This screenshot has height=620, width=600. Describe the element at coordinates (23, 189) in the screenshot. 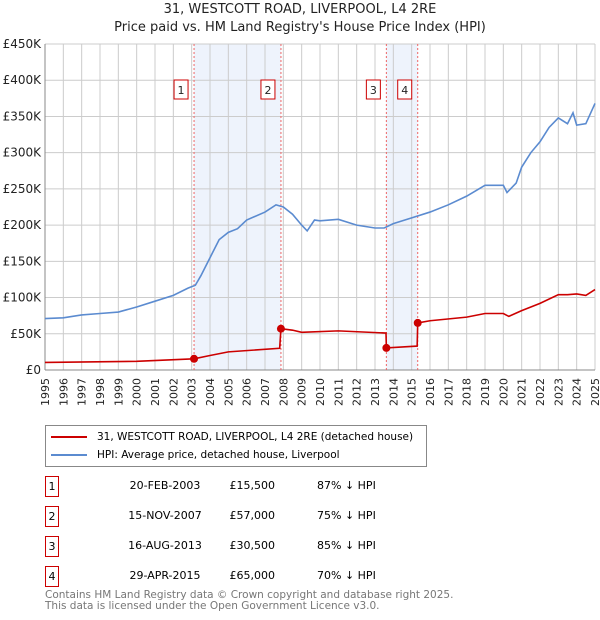

I see `y-tick-label: £250K` at that location.